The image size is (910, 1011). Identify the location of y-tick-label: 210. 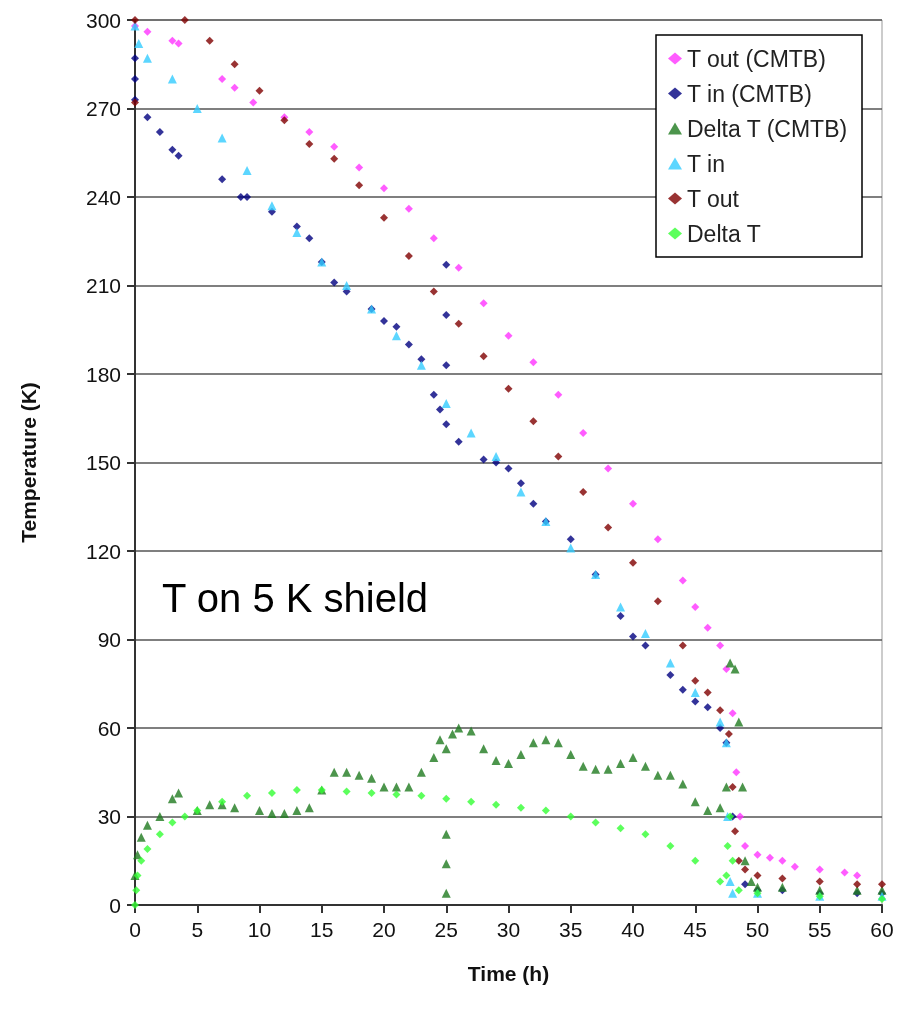
(103, 285).